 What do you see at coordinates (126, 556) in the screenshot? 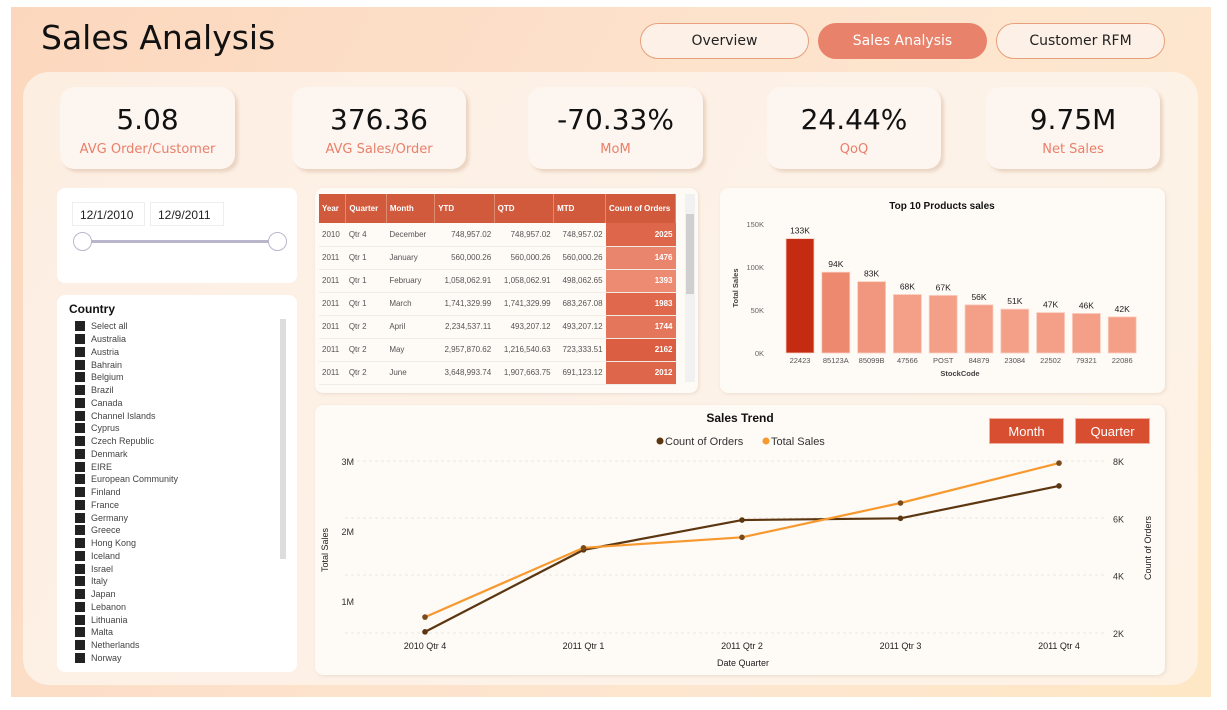
I see `country-item: Iceland` at bounding box center [126, 556].